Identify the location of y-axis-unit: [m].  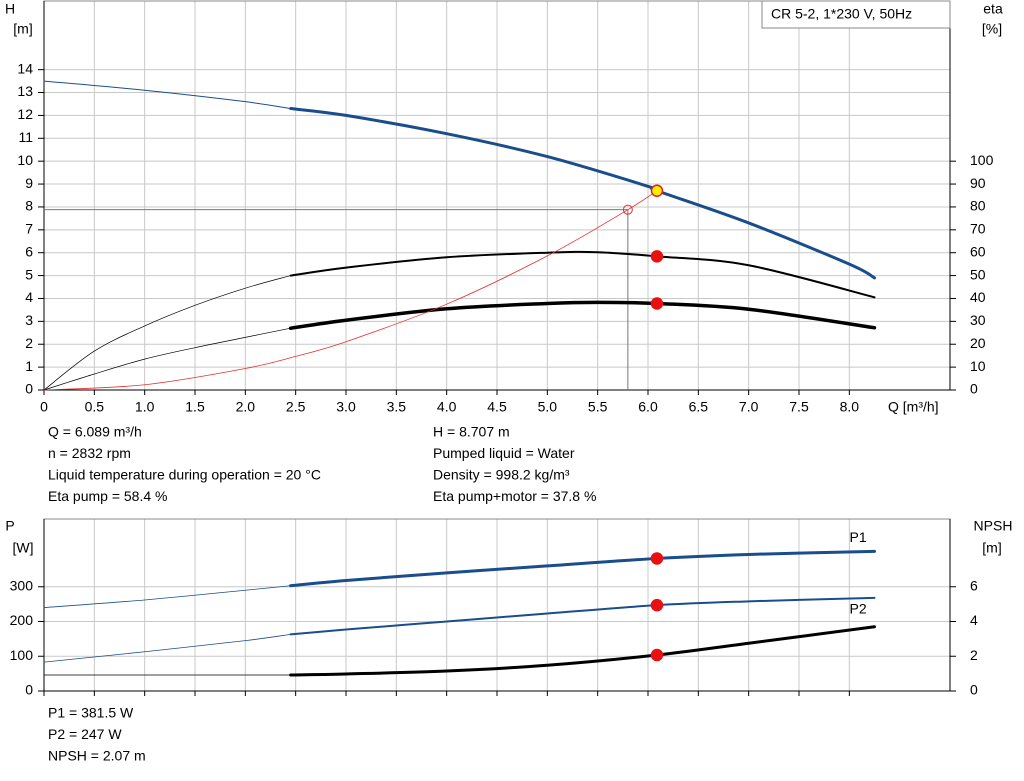
(22, 29).